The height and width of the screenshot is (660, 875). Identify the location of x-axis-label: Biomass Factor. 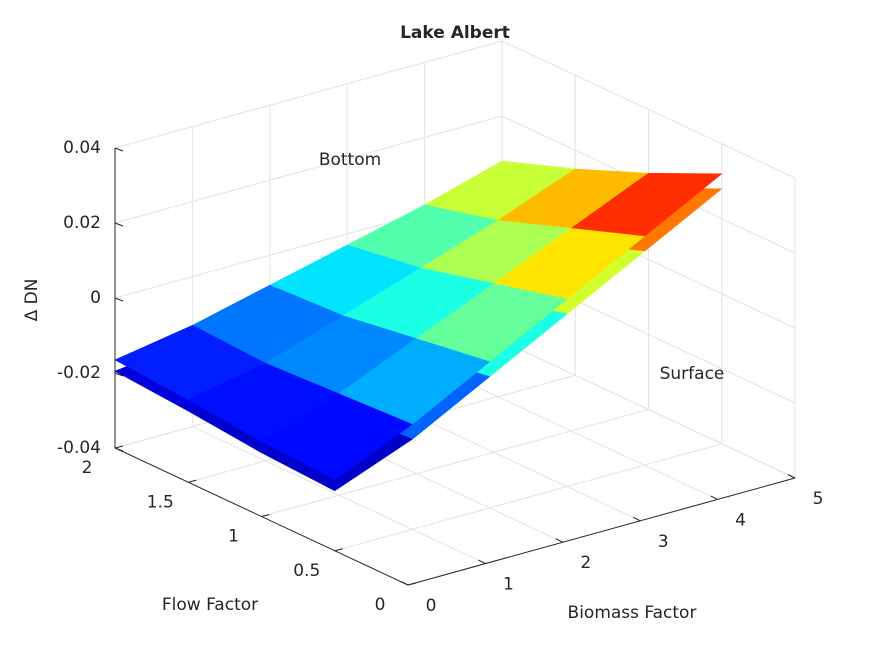
(632, 613).